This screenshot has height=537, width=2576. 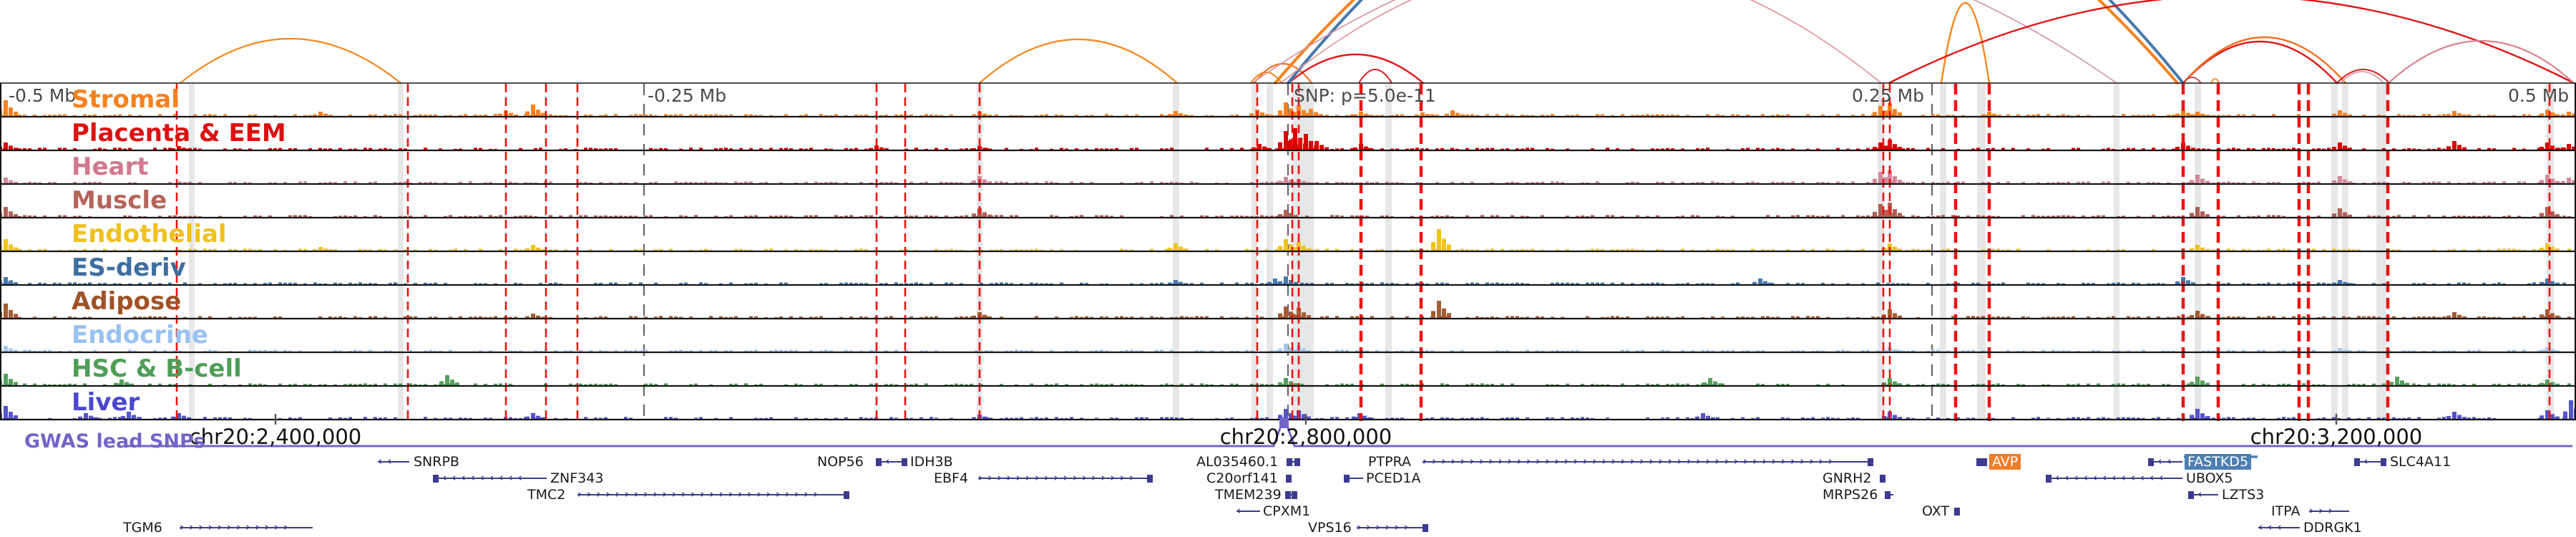 I want to click on track-row-adipose, so click(x=1288, y=302).